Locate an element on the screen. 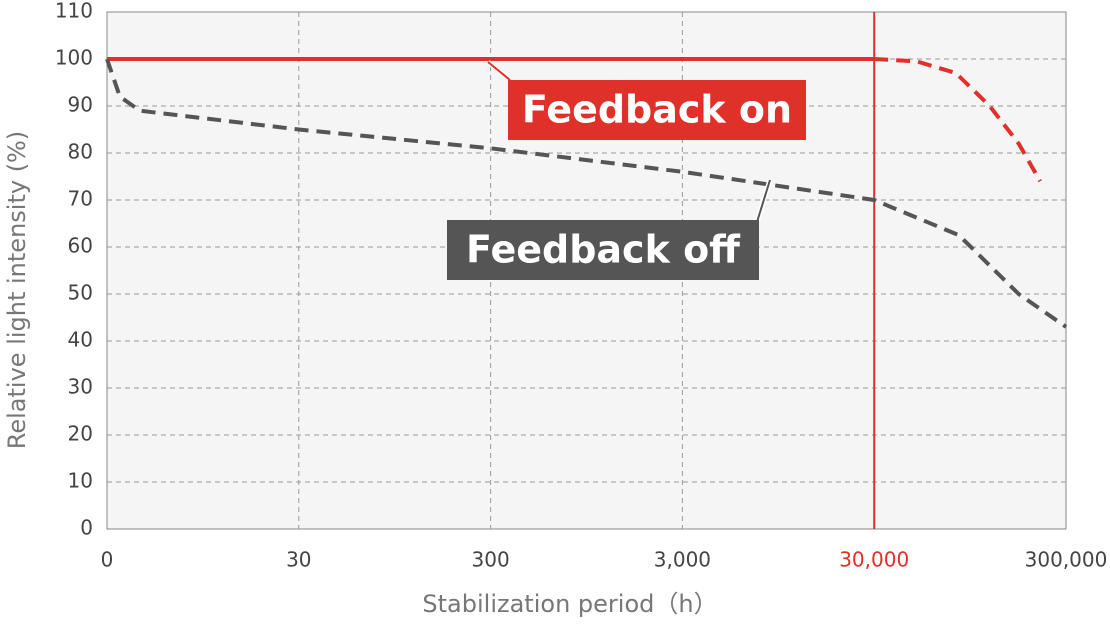 The image size is (1110, 628). y-tick-label: 10 is located at coordinates (80, 481).